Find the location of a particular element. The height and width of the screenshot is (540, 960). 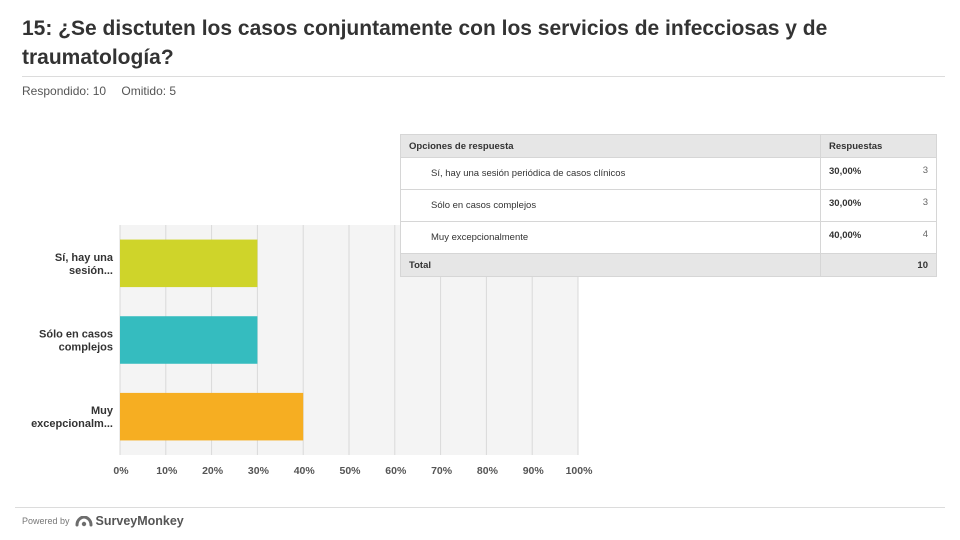

x-tick-label: 50% is located at coordinates (350, 471).